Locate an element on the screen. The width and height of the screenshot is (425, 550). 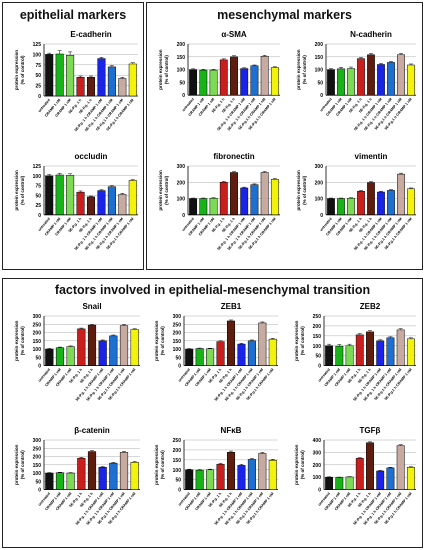
chart-title: N-cadherin is located at coordinates (371, 34).